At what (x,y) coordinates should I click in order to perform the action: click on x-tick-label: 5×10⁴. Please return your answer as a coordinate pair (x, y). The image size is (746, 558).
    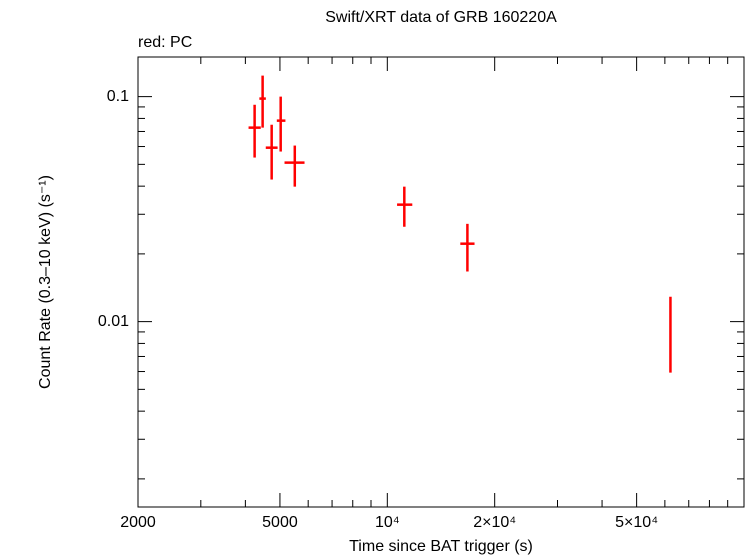
    Looking at the image, I should click on (636, 522).